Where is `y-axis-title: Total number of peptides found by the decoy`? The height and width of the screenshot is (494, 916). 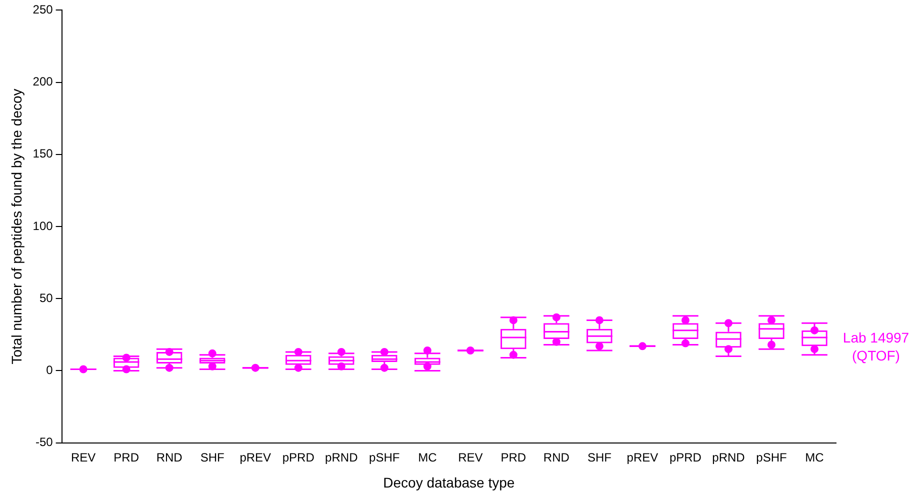
y-axis-title: Total number of peptides found by the decoy is located at coordinates (16, 226).